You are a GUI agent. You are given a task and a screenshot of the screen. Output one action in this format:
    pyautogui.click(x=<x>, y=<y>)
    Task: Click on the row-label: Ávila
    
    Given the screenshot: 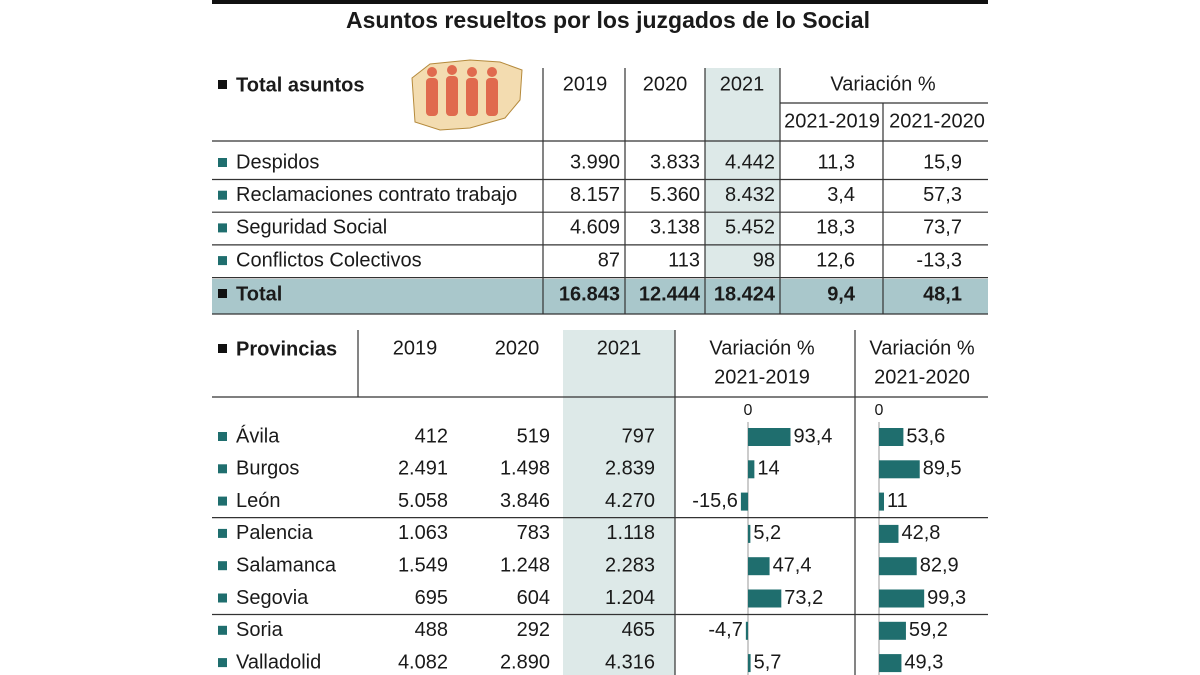 What is the action you would take?
    pyautogui.click(x=258, y=435)
    